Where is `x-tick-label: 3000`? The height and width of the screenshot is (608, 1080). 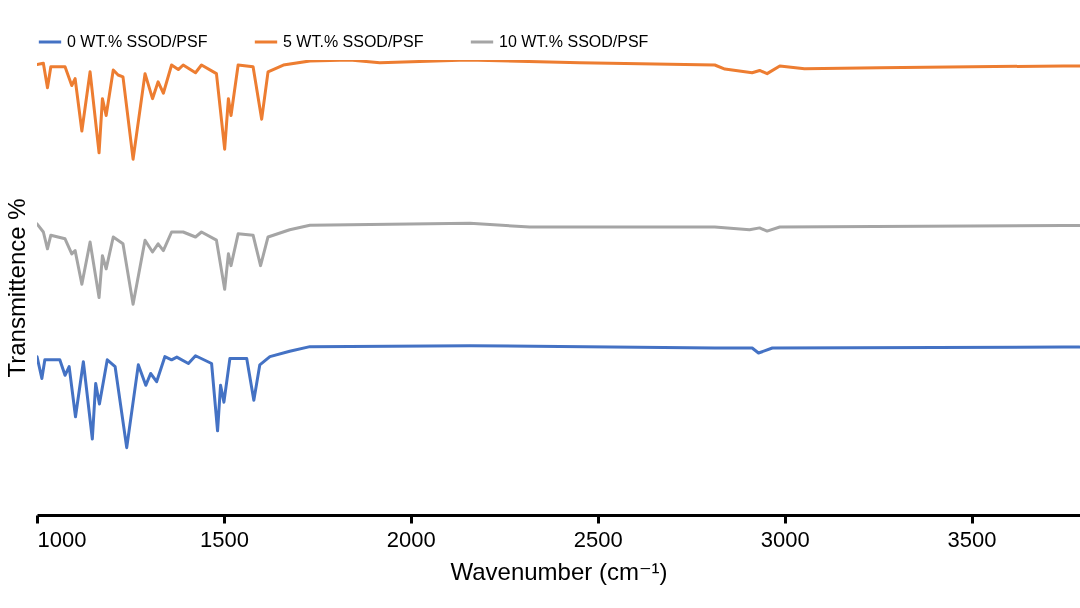 x-tick-label: 3000 is located at coordinates (785, 539).